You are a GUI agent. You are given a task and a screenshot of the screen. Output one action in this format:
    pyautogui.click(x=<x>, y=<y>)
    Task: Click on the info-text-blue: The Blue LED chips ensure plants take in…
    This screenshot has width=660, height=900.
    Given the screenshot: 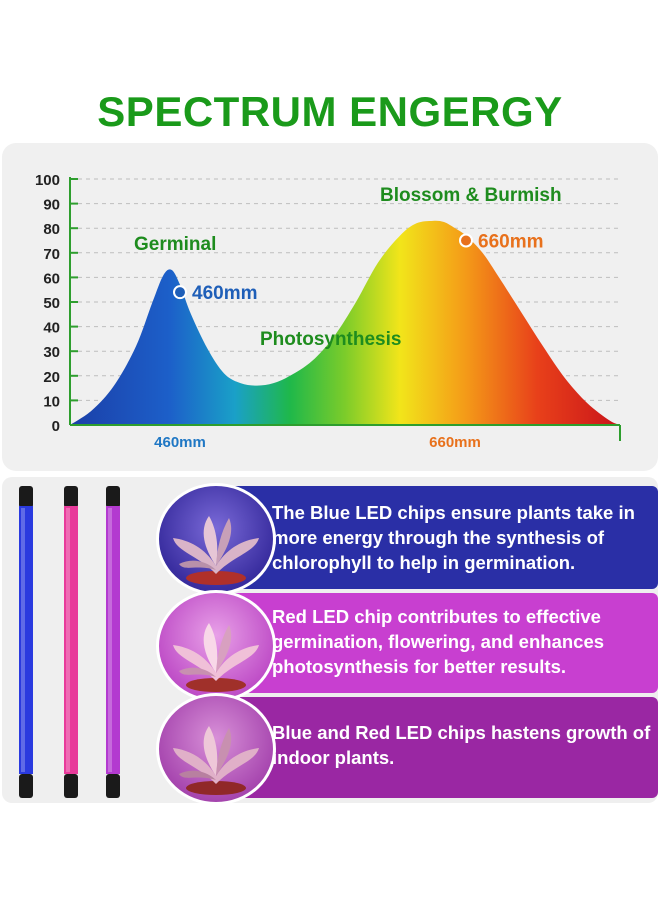 What is the action you would take?
    pyautogui.click(x=453, y=537)
    